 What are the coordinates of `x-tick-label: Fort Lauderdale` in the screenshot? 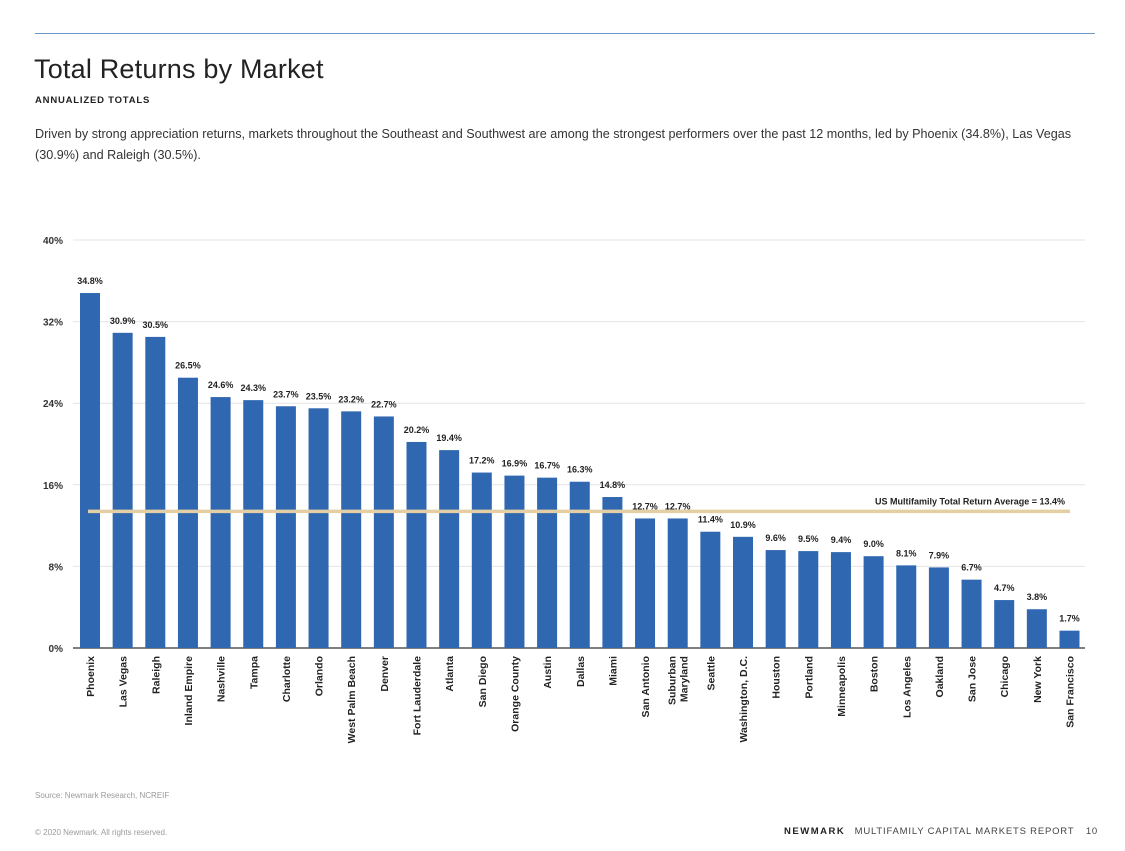 It's located at (418, 696).